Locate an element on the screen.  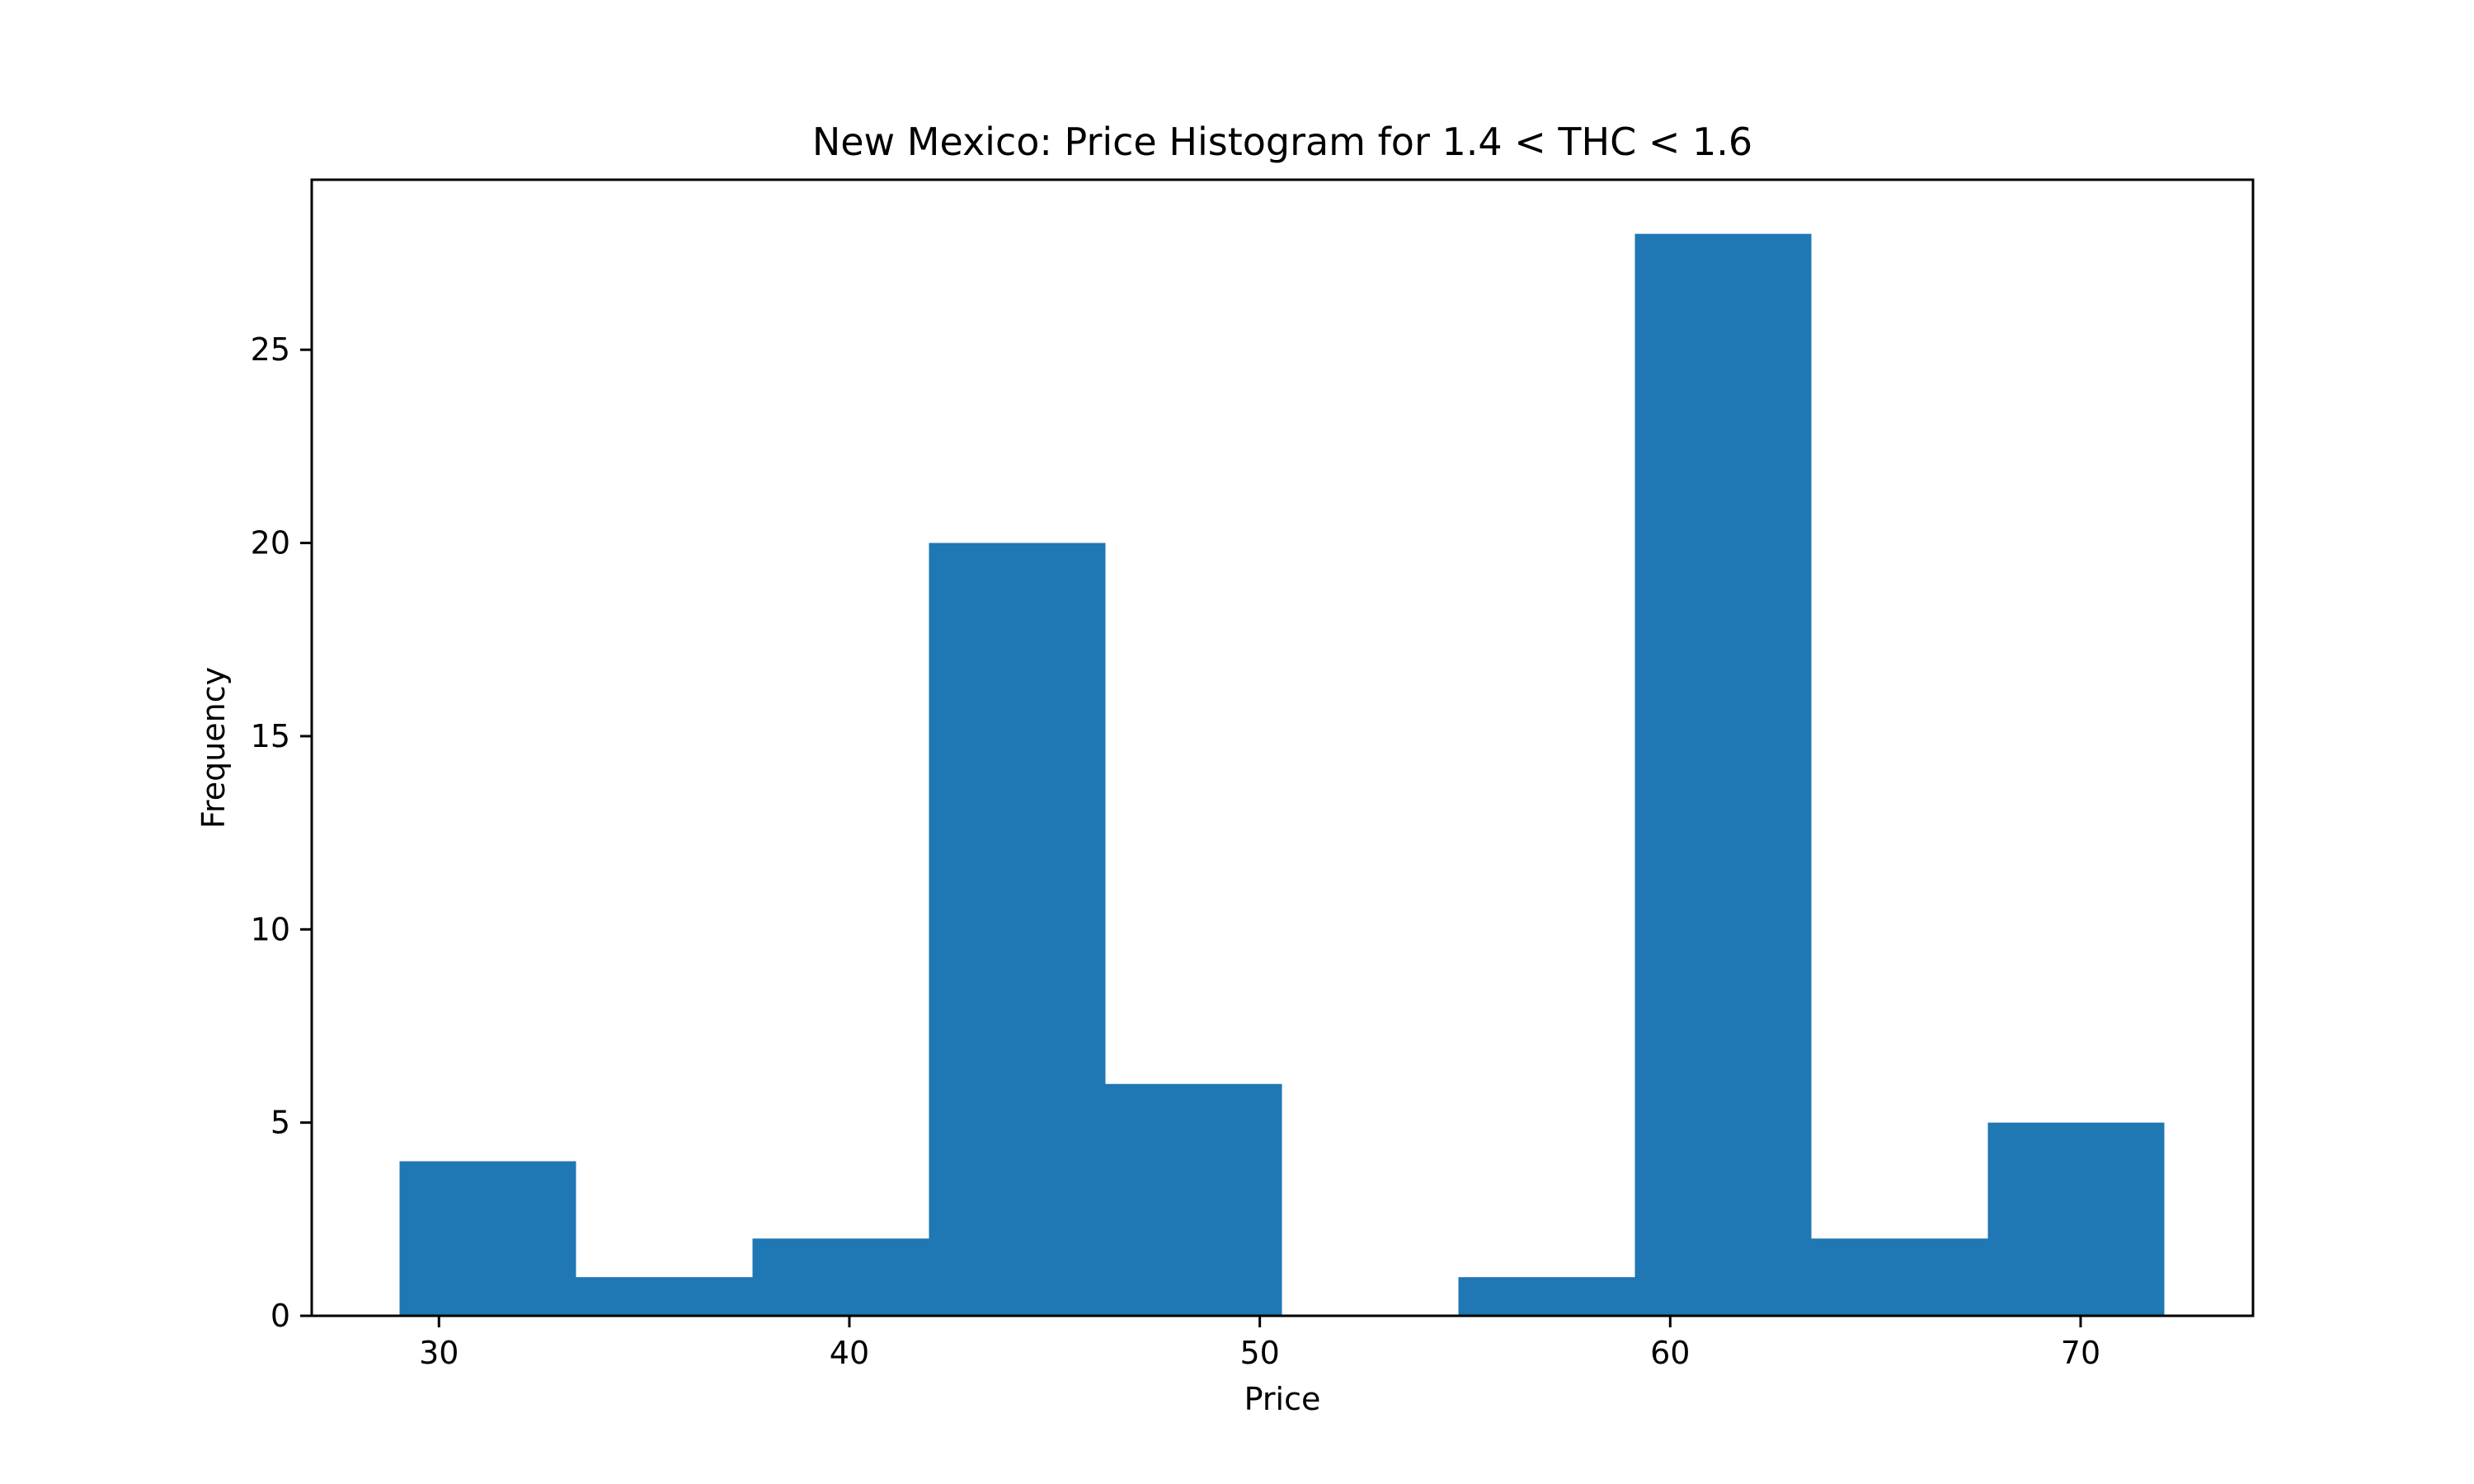
x-tick-label-70: 70 is located at coordinates (2080, 1353).